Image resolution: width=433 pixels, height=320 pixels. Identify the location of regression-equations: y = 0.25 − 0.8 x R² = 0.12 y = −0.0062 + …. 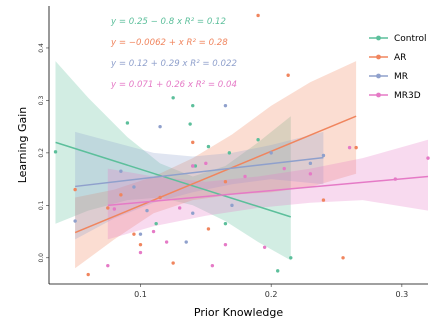
(173, 53).